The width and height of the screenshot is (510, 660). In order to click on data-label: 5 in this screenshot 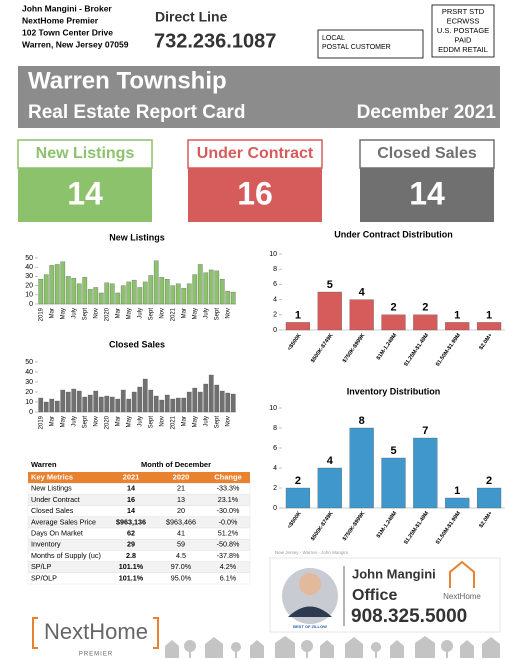, I will do `click(330, 285)`.